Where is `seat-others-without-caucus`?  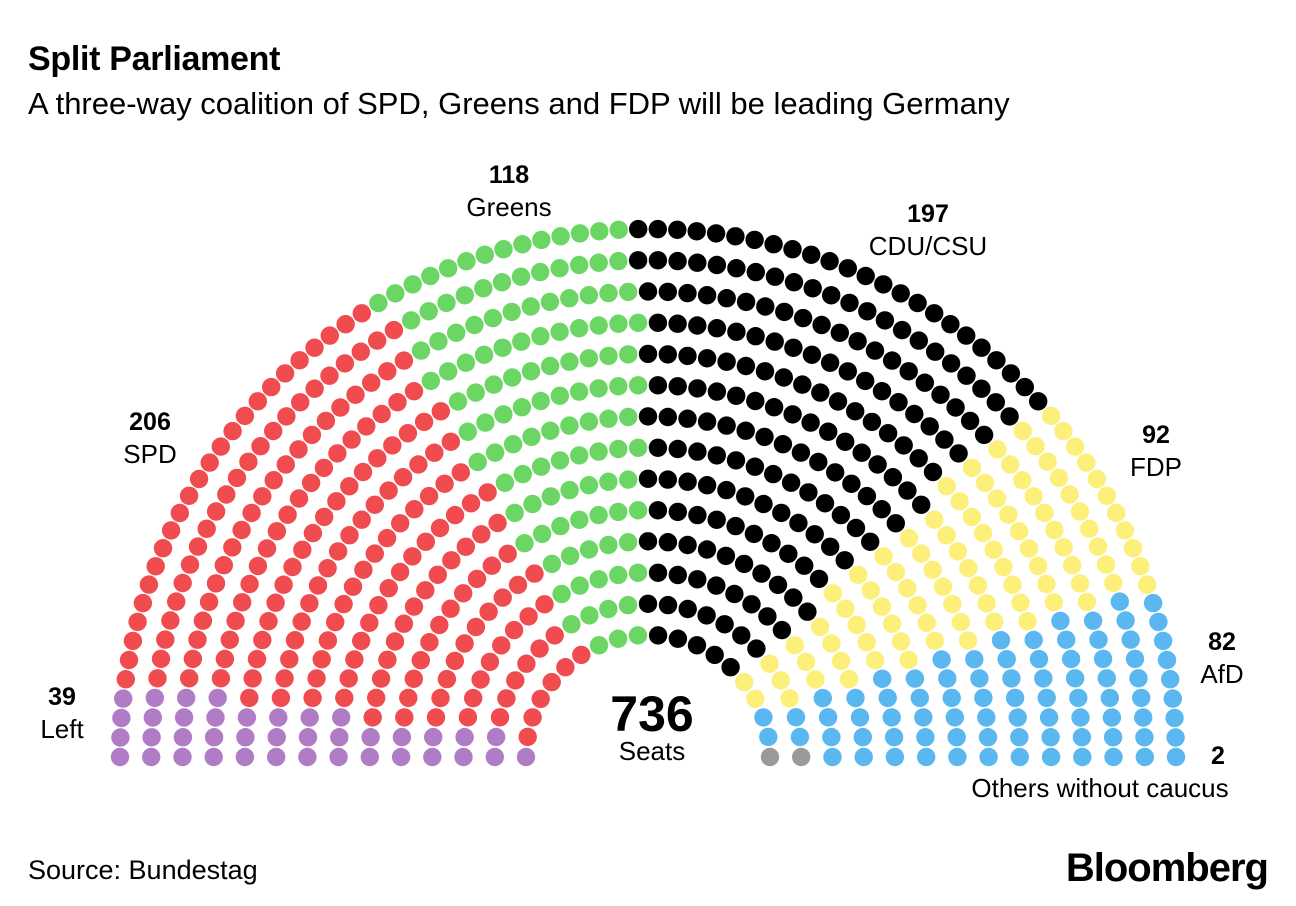 seat-others-without-caucus is located at coordinates (770, 757).